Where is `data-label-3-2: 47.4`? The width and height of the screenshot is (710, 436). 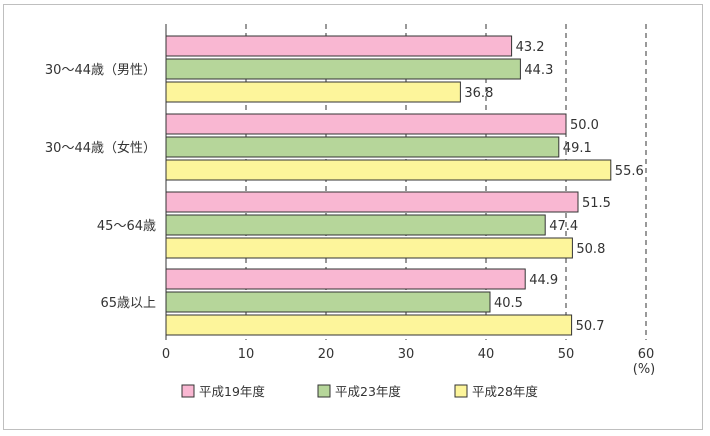 data-label-3-2: 47.4 is located at coordinates (563, 226).